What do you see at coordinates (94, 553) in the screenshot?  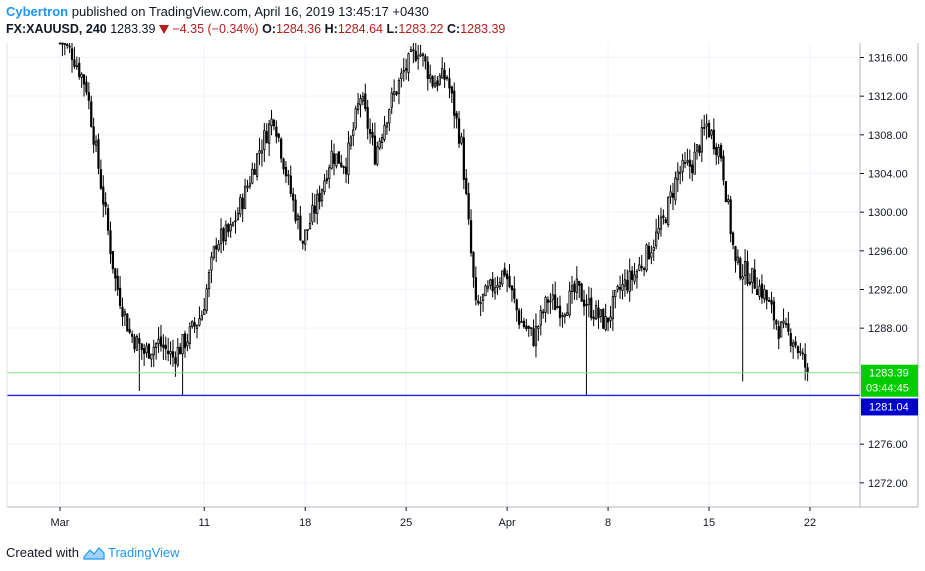 I see `tradingview-logo-icon` at bounding box center [94, 553].